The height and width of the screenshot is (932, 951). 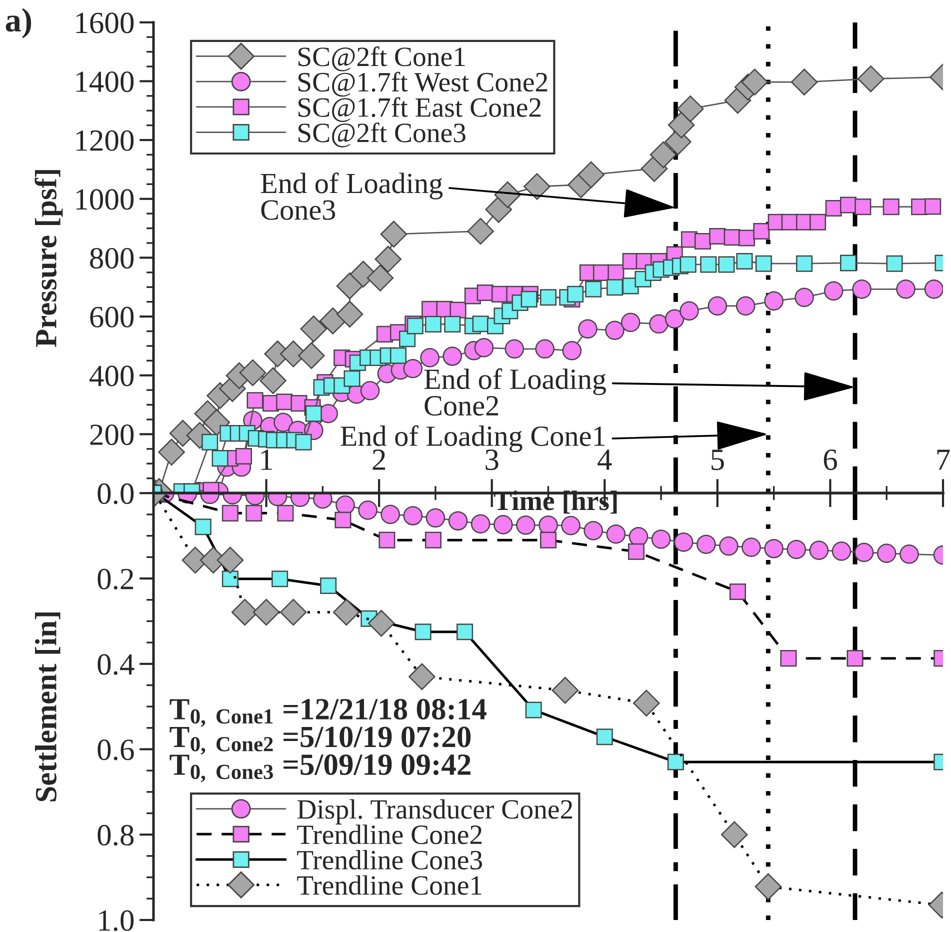 I want to click on annotation: T$_{0, Cone1}$ =12/21/18 08:14, so click(x=328, y=712).